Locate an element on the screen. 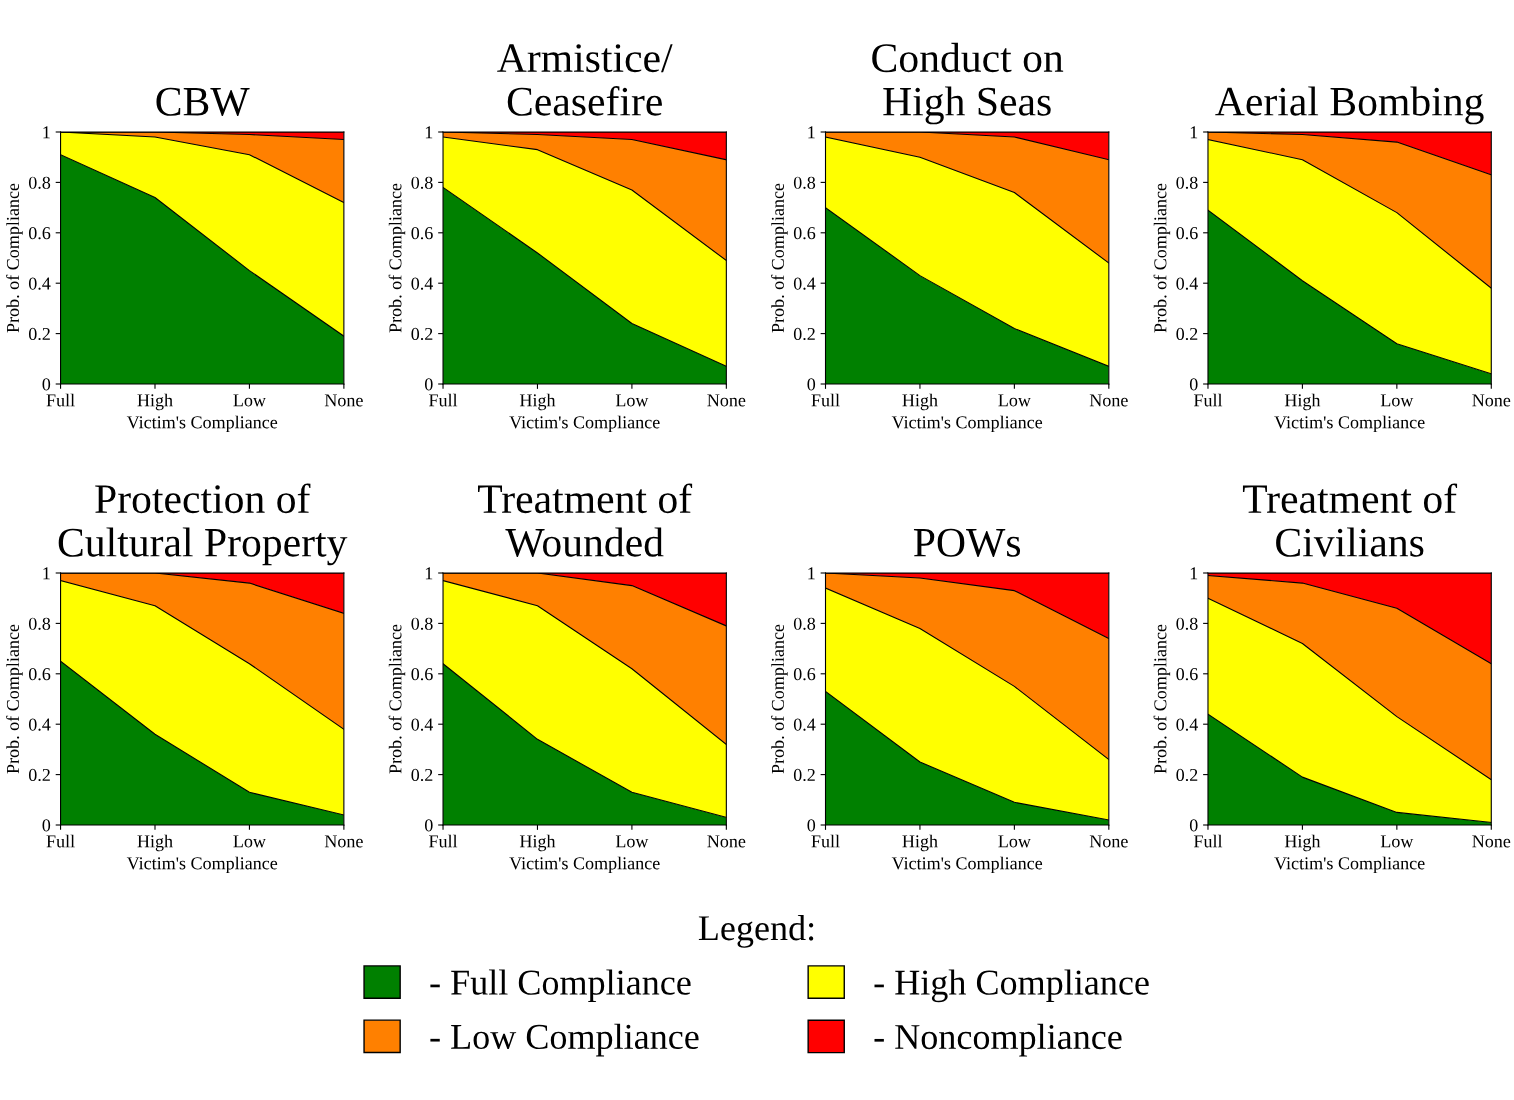  legend-label: - Full Compliance is located at coordinates (560, 986).